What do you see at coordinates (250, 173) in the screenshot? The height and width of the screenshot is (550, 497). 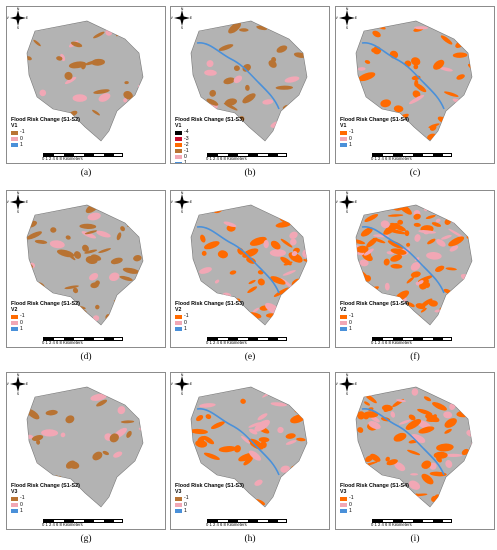 I see `panel-caption: (b)` at bounding box center [250, 173].